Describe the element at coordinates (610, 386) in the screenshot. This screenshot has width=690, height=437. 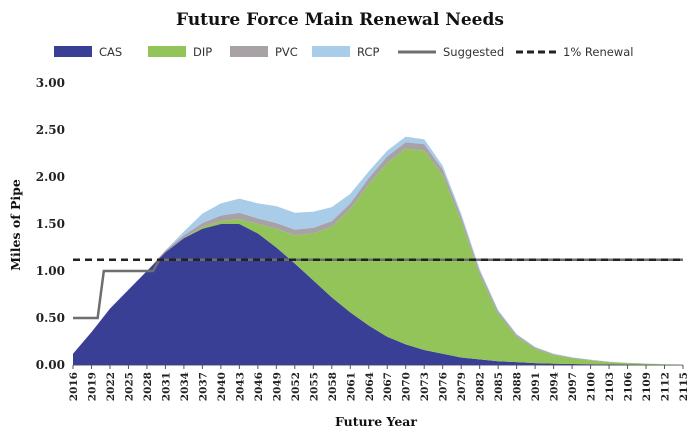
I see `x-tick-label: 2103` at that location.